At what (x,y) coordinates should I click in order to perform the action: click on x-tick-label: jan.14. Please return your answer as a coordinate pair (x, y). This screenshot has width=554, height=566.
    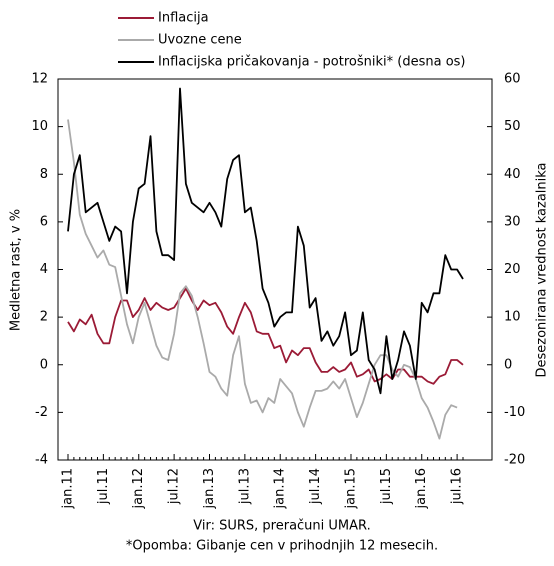
    Looking at the image, I should click on (280, 489).